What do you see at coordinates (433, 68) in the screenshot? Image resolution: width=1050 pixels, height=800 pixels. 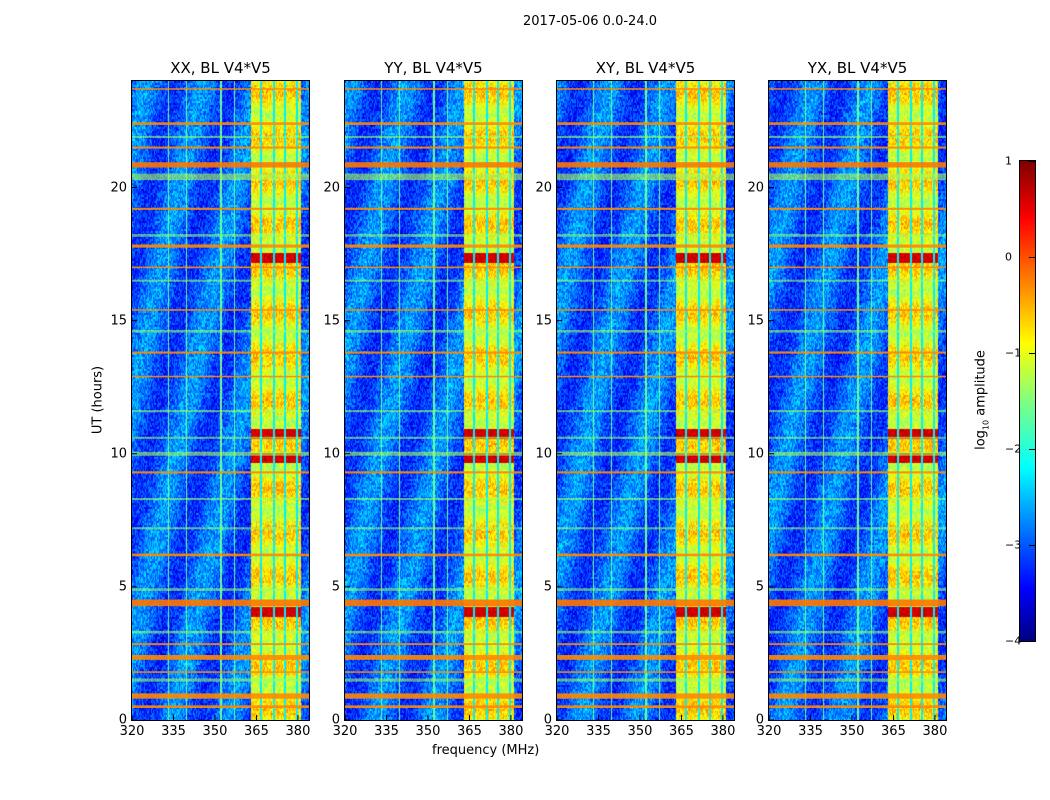 I see `panel-title: YY, BL V4*V5` at bounding box center [433, 68].